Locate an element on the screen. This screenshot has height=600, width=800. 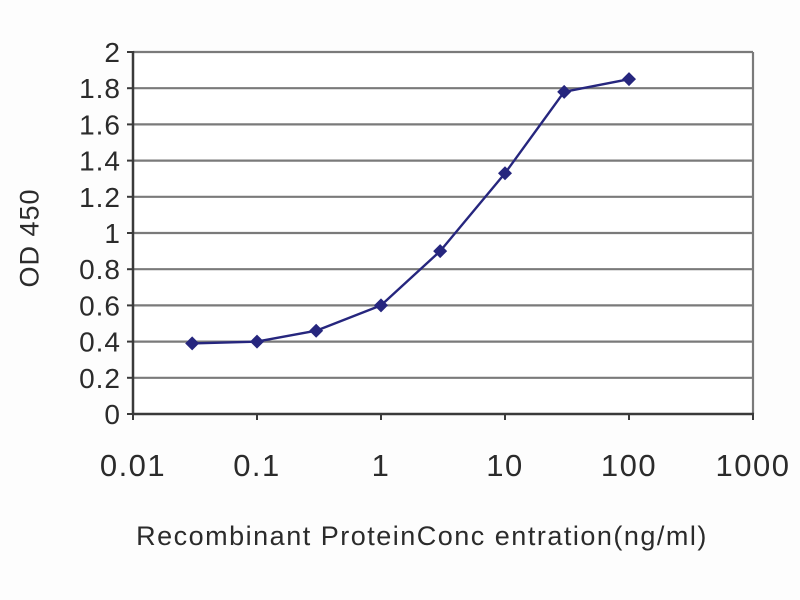
y-tick-label: 0.4 is located at coordinates (100, 342).